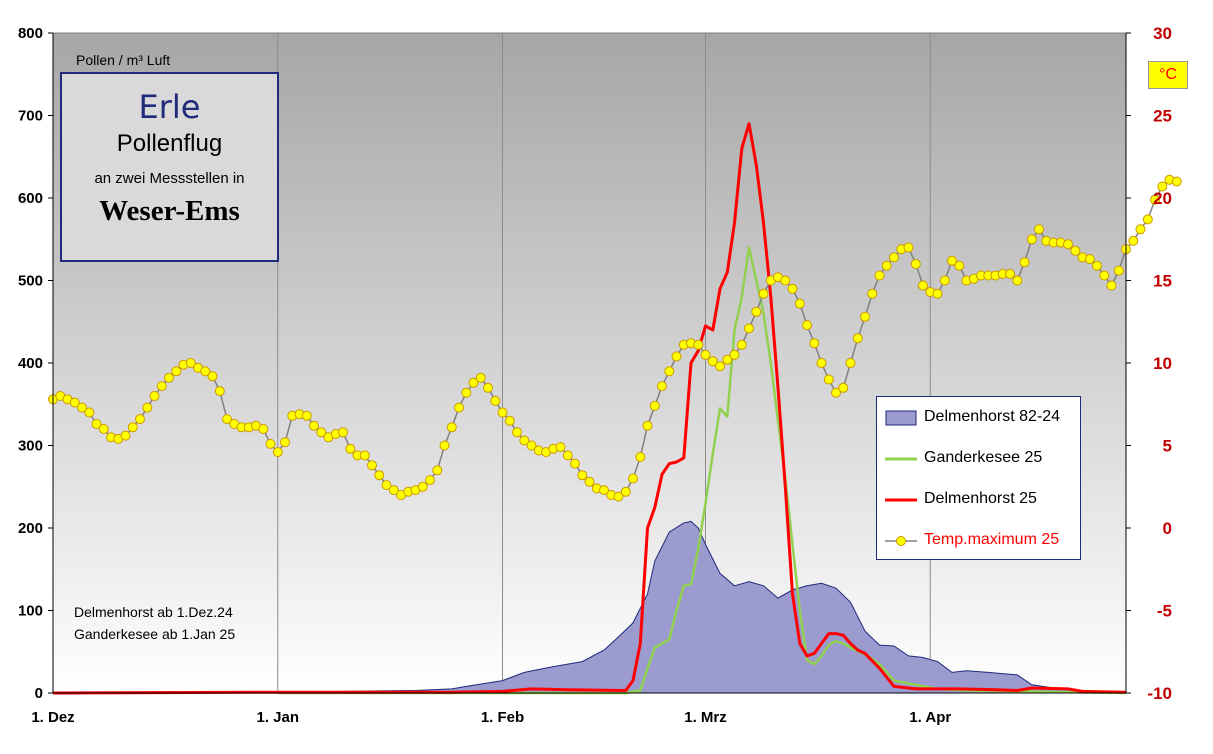 Image resolution: width=1213 pixels, height=754 pixels. I want to click on species-title: Erle, so click(169, 107).